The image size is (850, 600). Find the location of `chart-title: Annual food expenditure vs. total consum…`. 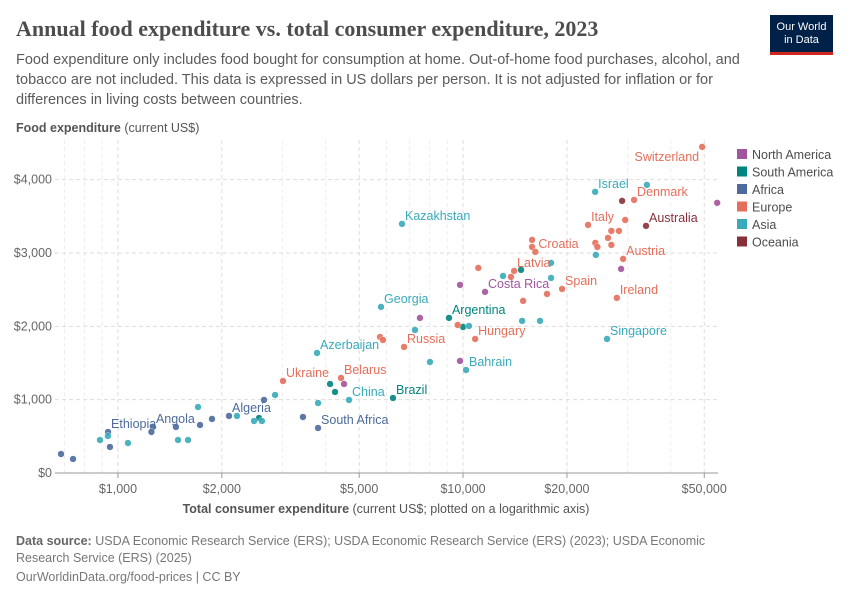

chart-title: Annual food expenditure vs. total consum… is located at coordinates (307, 28).